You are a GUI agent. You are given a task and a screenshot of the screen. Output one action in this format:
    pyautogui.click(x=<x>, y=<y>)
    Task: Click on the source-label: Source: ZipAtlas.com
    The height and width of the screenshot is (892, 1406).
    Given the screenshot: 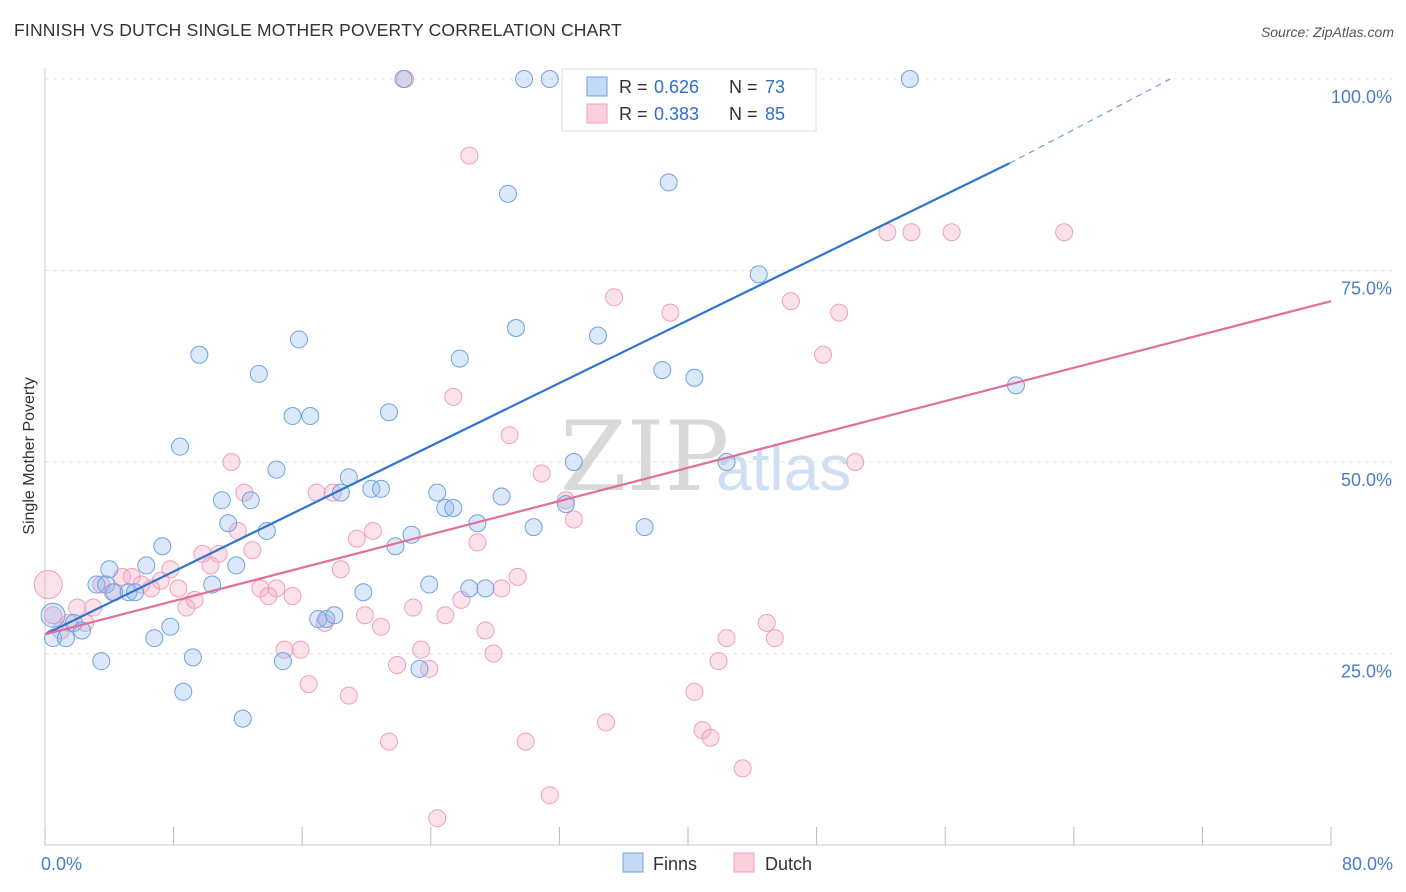 What is the action you would take?
    pyautogui.click(x=1327, y=32)
    